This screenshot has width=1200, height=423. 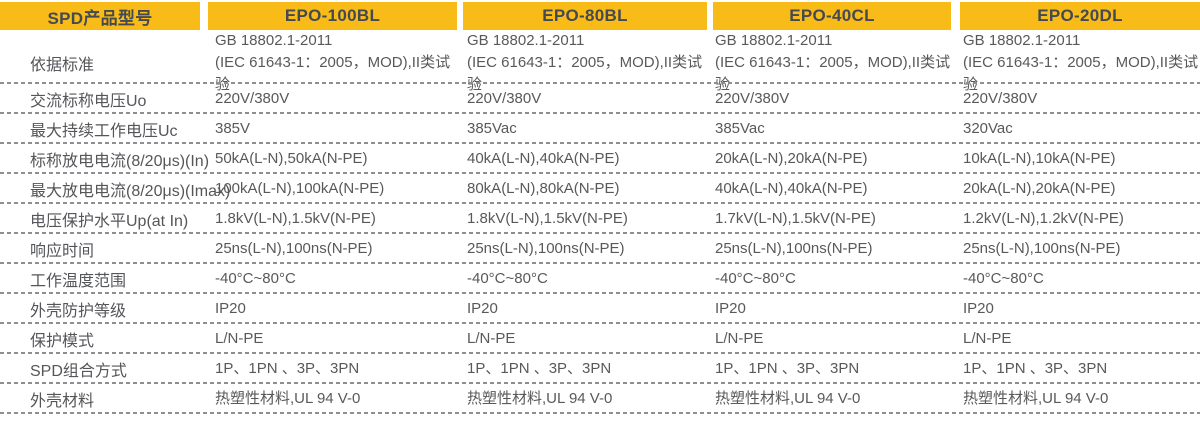 I want to click on row-label: 保护模式, so click(x=62, y=341).